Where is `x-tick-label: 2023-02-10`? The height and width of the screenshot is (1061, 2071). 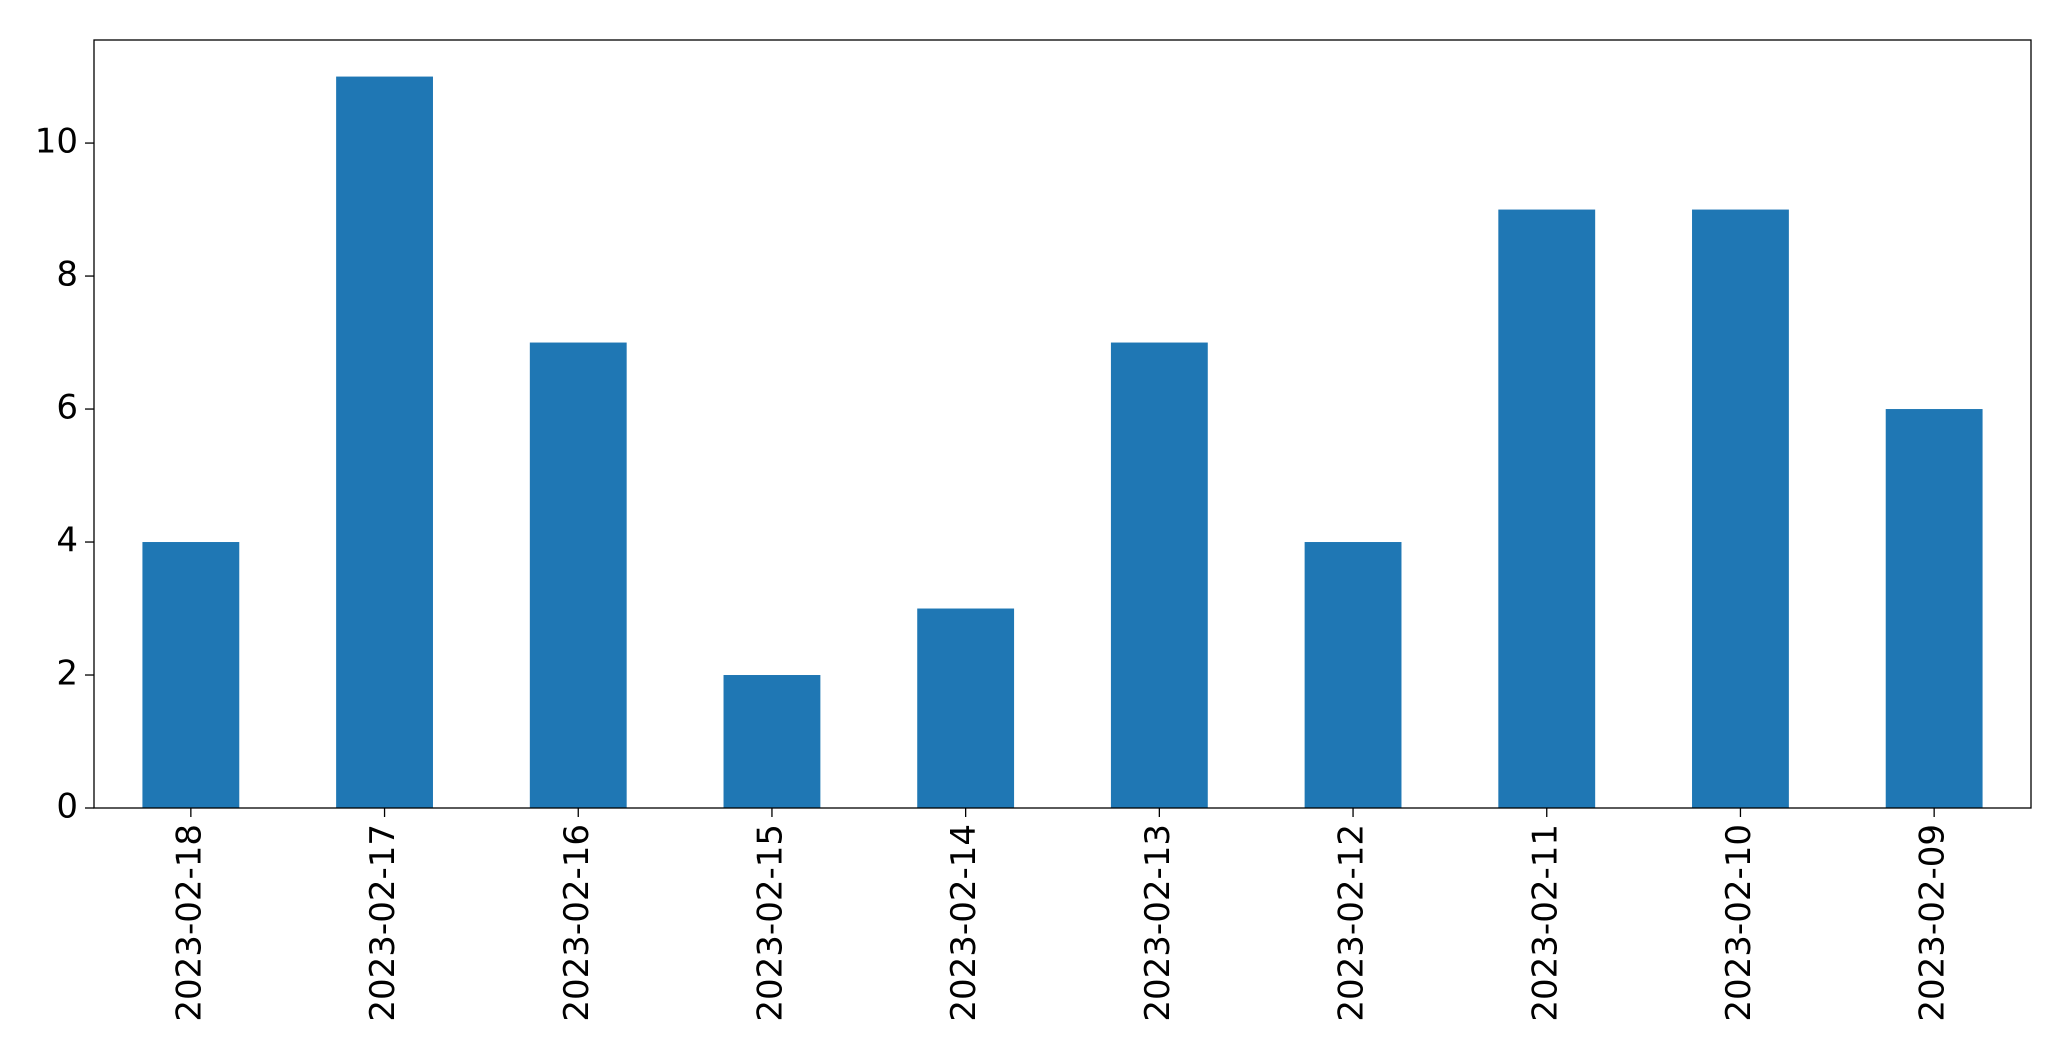 x-tick-label: 2023-02-10 is located at coordinates (1739, 923).